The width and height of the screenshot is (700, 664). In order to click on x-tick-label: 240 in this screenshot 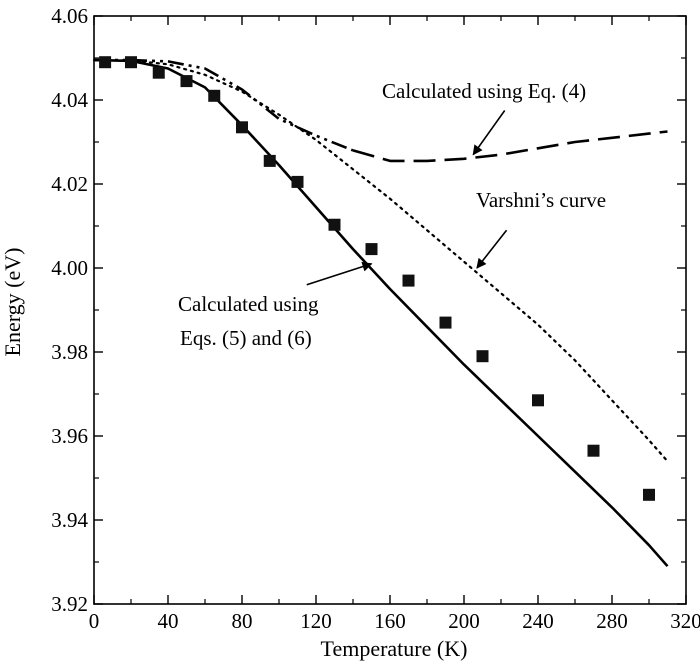, I will do `click(538, 621)`.